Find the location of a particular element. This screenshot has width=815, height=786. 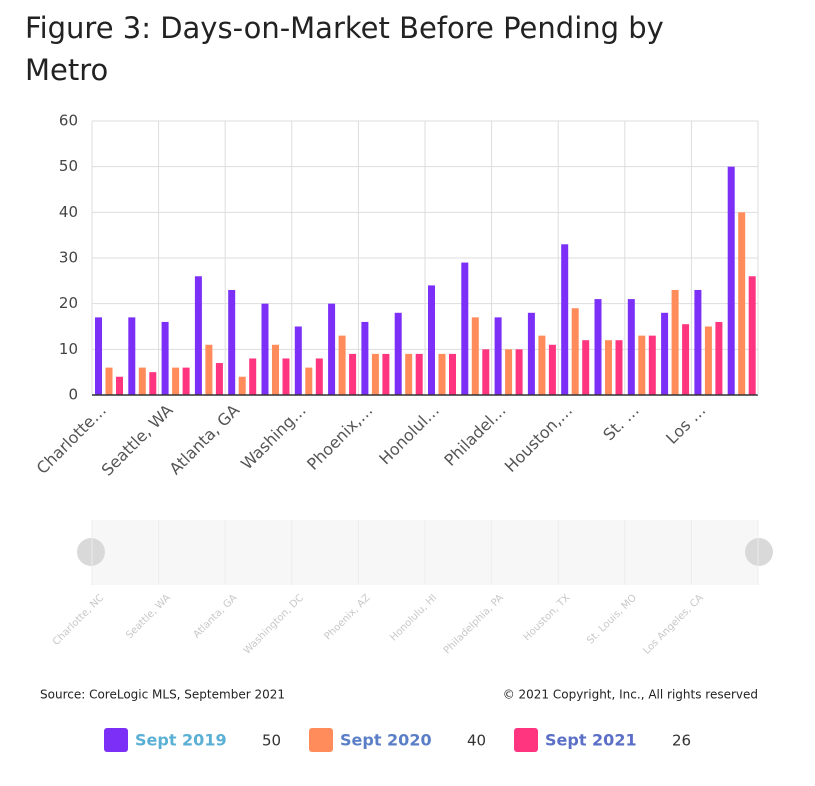

navigator-label: Phoenix, AZ is located at coordinates (348, 617).